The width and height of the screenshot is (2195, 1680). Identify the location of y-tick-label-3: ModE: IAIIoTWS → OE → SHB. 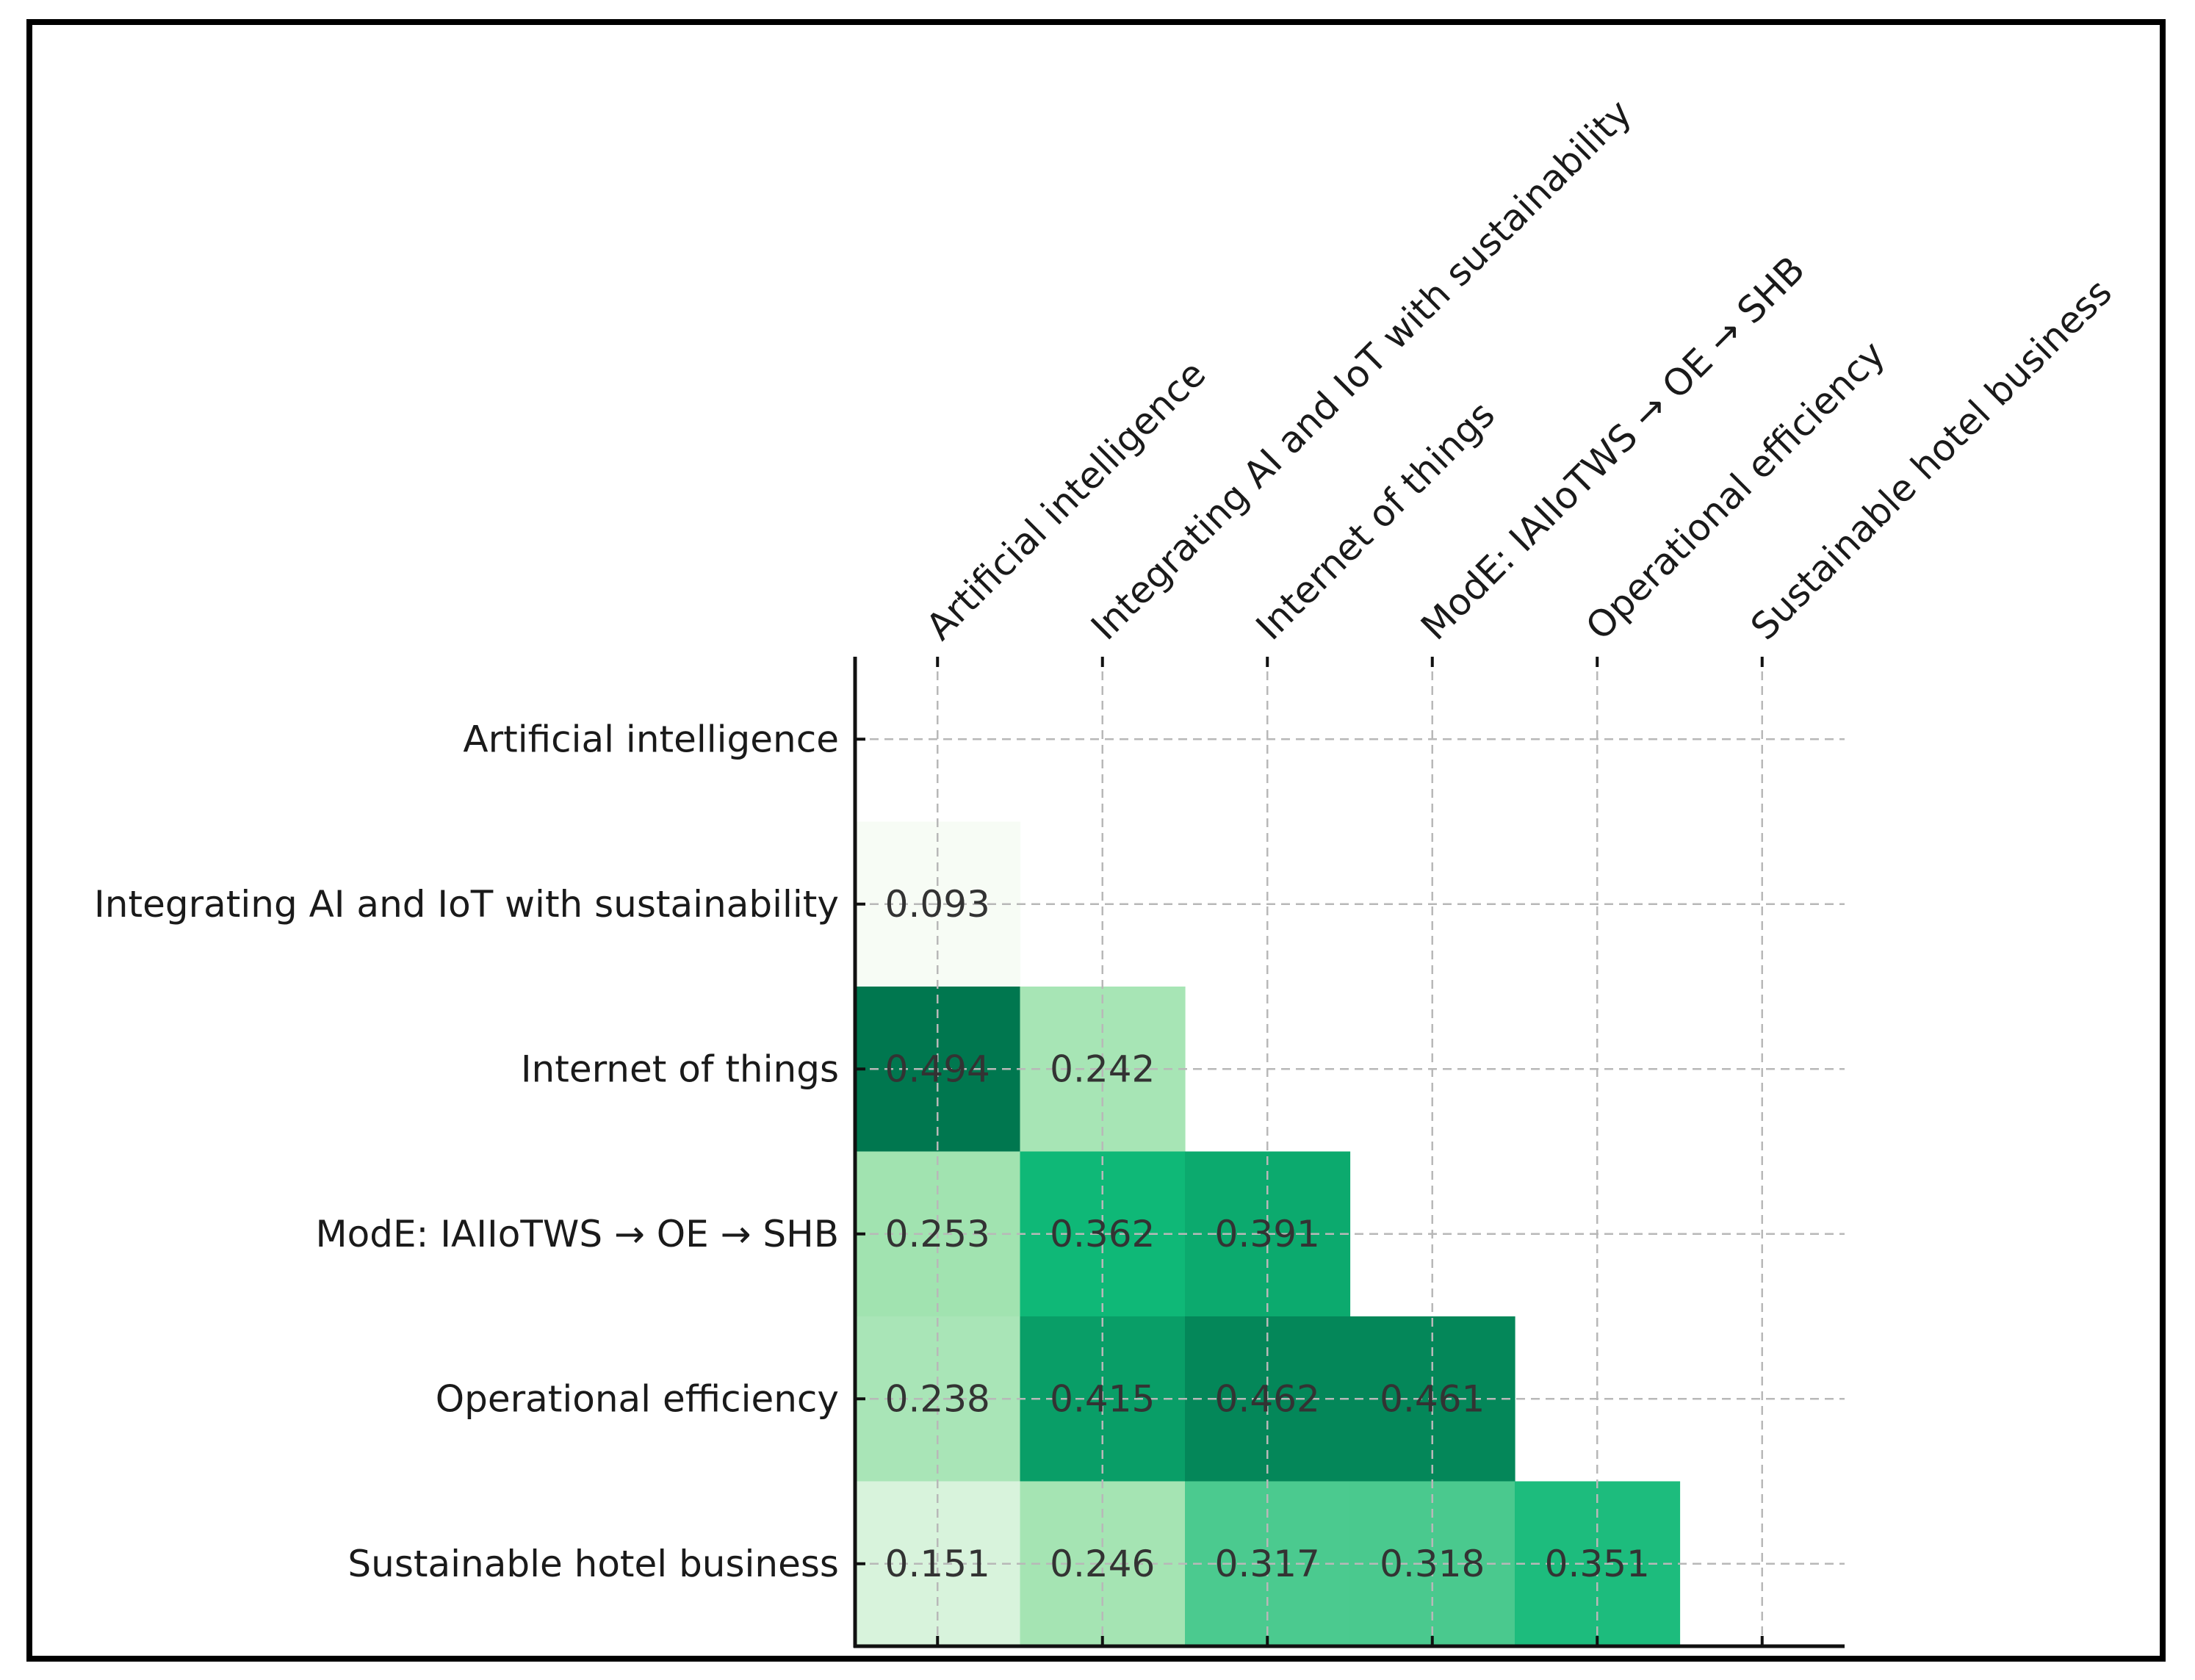
(578, 1234).